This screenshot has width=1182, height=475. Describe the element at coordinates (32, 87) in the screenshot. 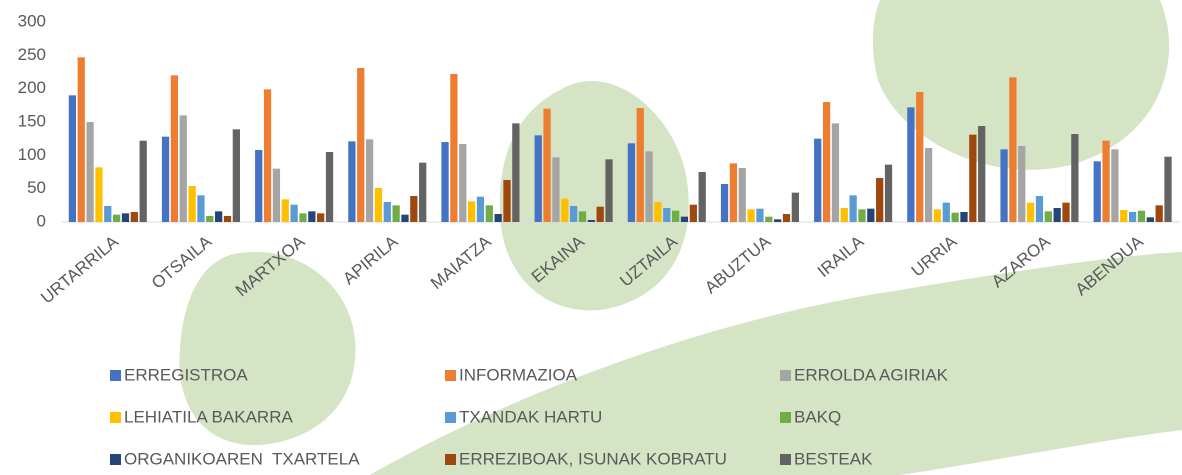

I see `y-tick-label: 200` at that location.